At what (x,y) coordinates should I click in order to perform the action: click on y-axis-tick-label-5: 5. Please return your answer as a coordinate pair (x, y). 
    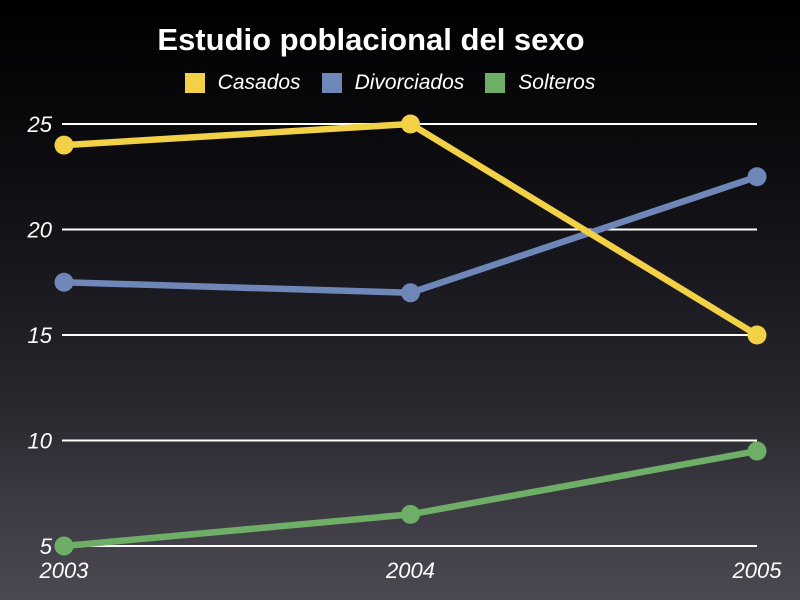
    Looking at the image, I should click on (46, 546).